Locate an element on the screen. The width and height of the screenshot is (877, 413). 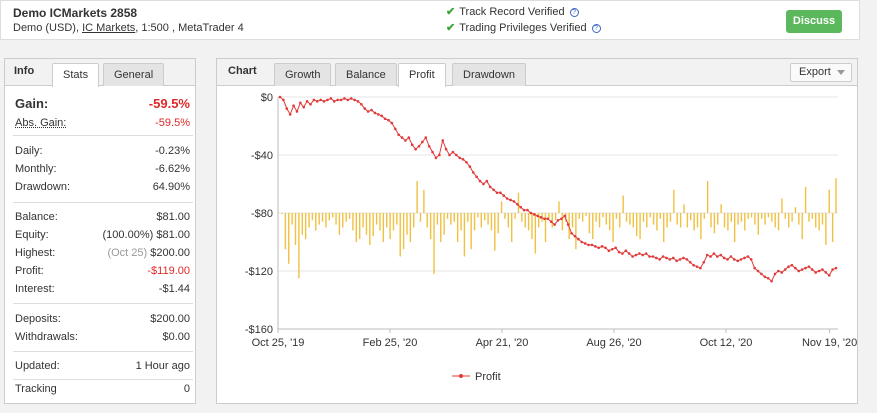
y-tick-label: $0 is located at coordinates (267, 98).